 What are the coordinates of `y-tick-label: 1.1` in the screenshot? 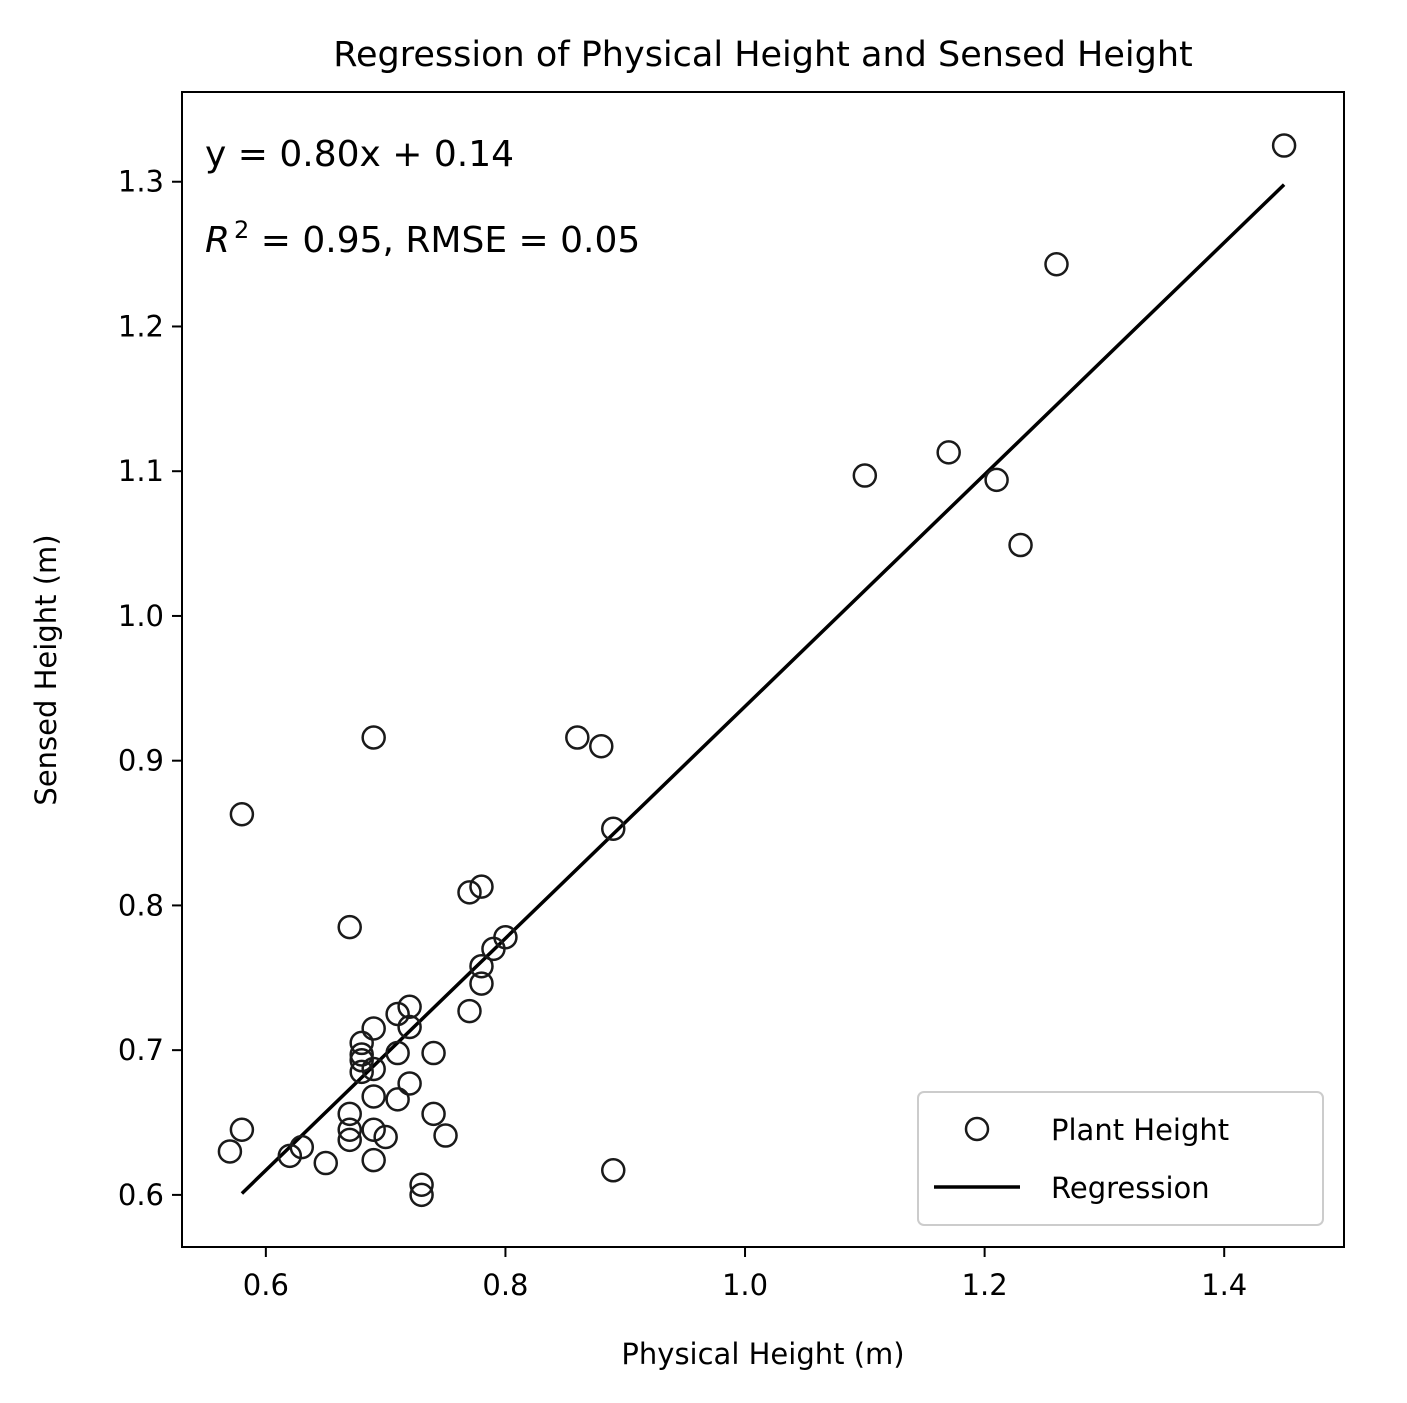 It's located at (141, 471).